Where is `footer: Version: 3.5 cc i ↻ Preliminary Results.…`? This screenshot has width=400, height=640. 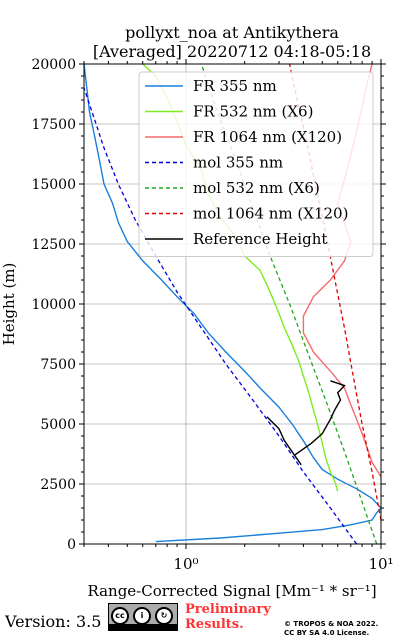 footer: Version: 3.5 cc i ↻ Preliminary Results.… is located at coordinates (200, 620).